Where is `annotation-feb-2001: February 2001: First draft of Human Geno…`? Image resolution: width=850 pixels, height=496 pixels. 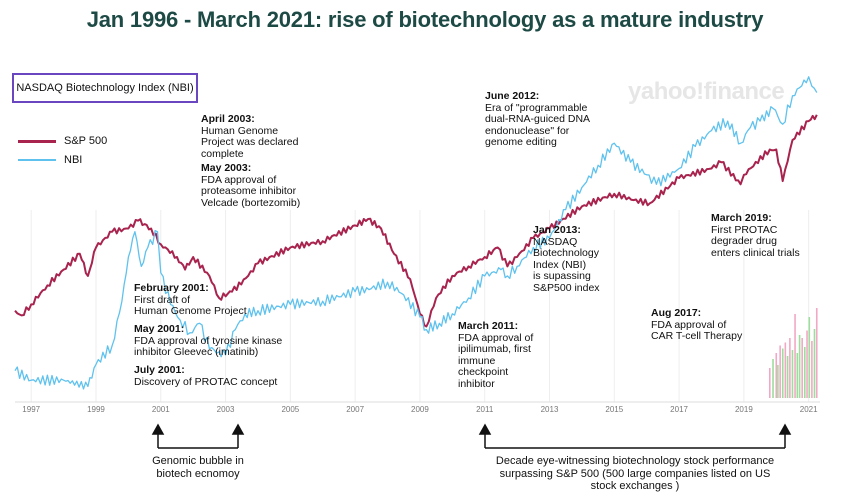
annotation-feb-2001: February 2001: First draft of Human Geno… is located at coordinates (190, 299).